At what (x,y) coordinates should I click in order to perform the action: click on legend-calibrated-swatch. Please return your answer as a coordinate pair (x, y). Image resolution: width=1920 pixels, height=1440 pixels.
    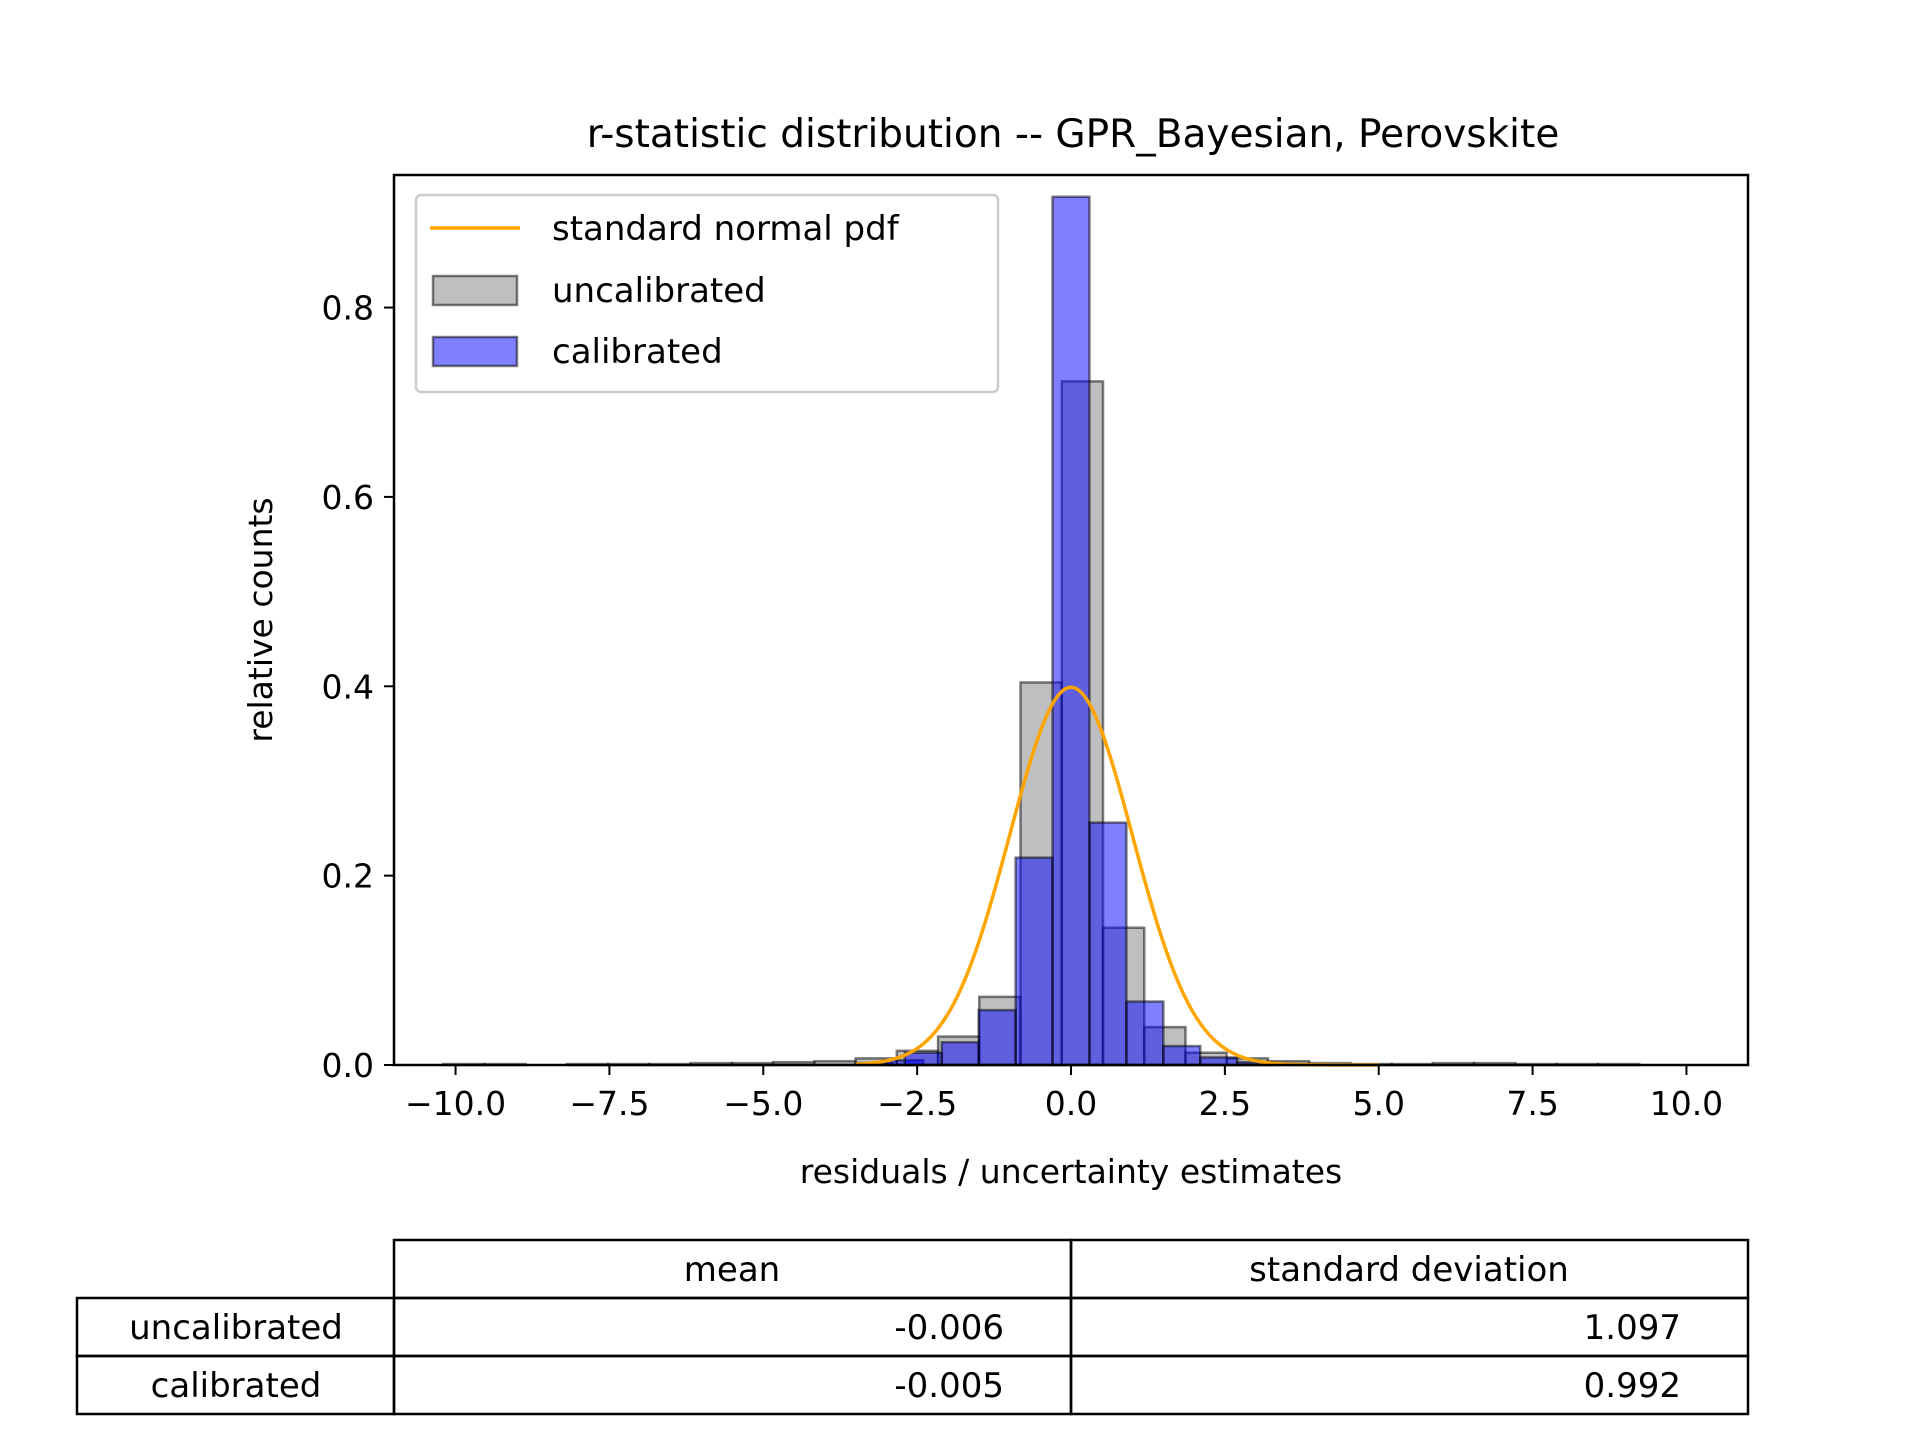
    Looking at the image, I should click on (475, 351).